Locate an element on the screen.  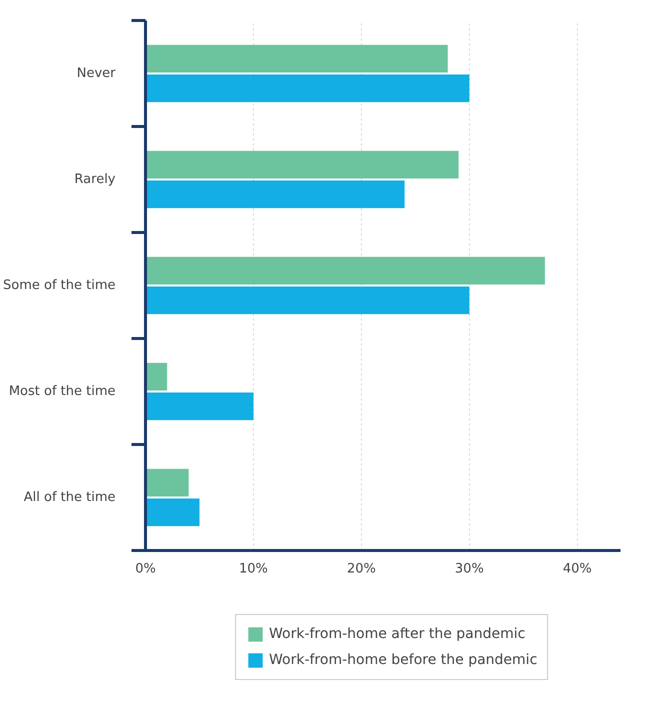
x-tick-label: 20% is located at coordinates (361, 569).